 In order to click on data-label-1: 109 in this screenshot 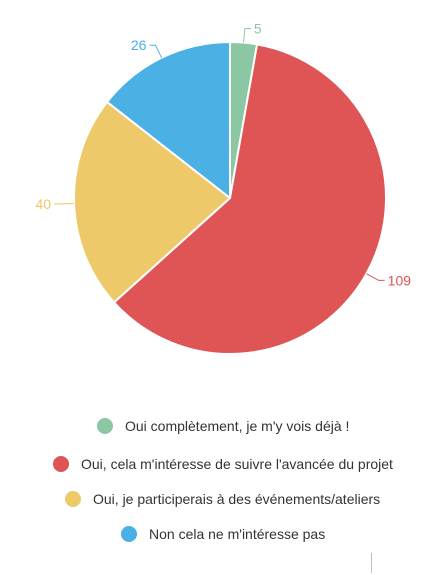, I will do `click(400, 280)`.